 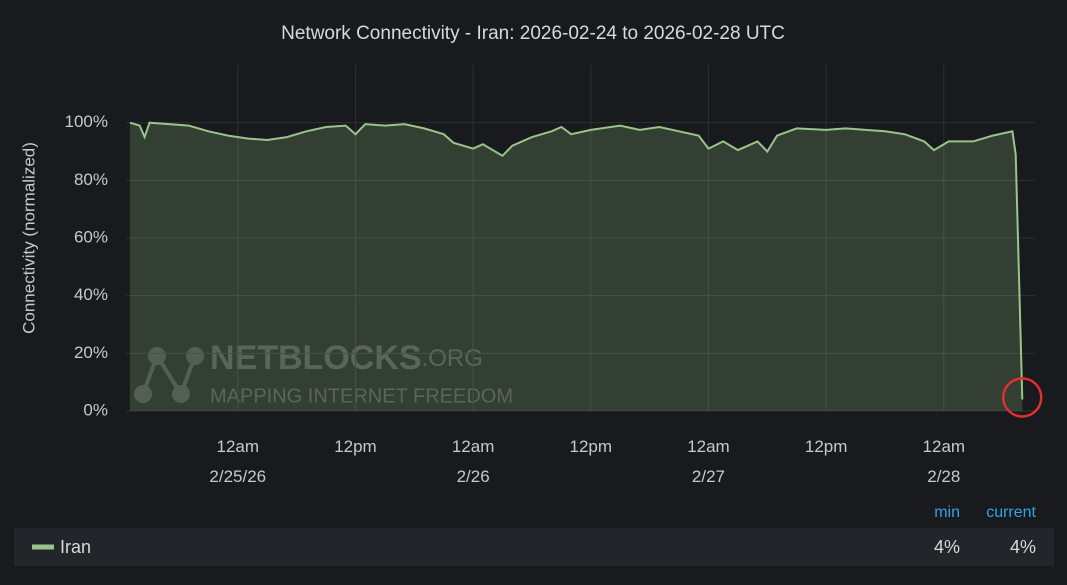 I want to click on legend-column-header: min, so click(x=947, y=512).